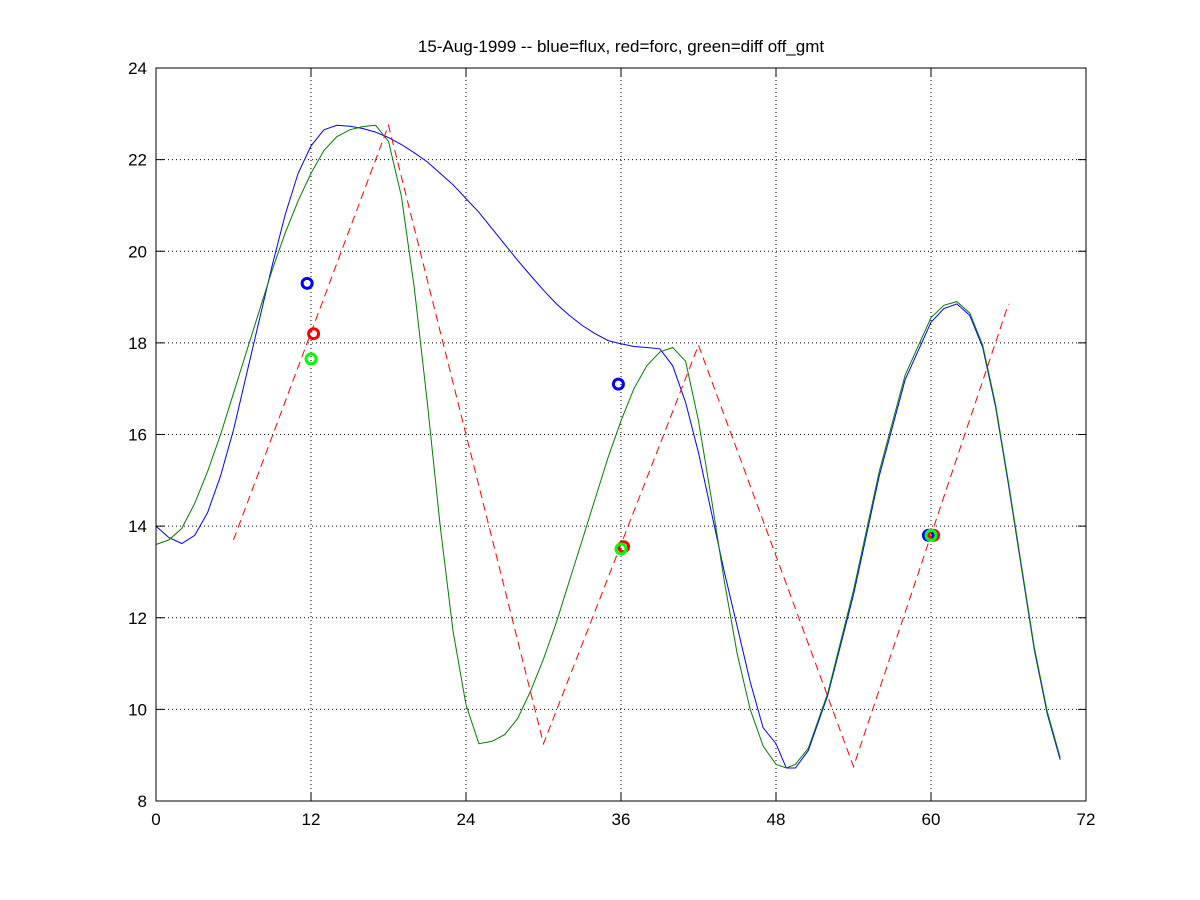  What do you see at coordinates (155, 819) in the screenshot?
I see `x-tick-label: 0` at bounding box center [155, 819].